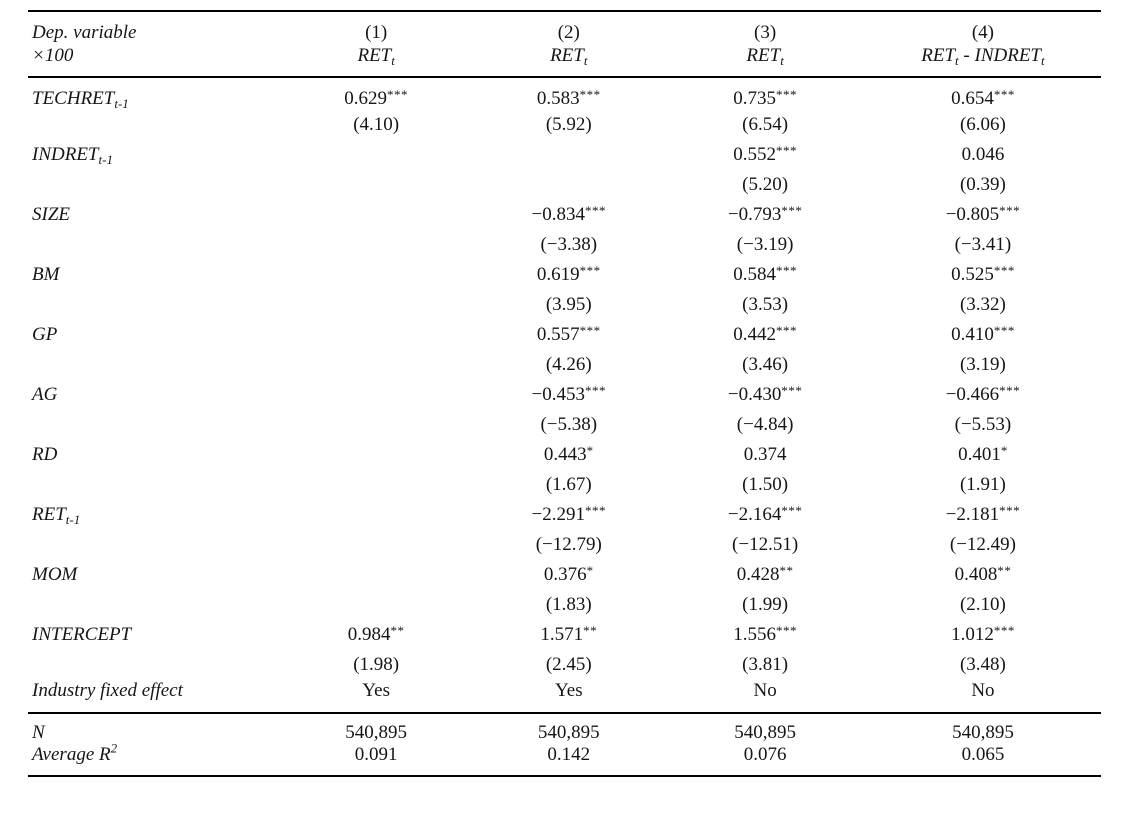 The image size is (1126, 830). What do you see at coordinates (765, 754) in the screenshot?
I see `cell-average-r-2-col3: 0.076` at bounding box center [765, 754].